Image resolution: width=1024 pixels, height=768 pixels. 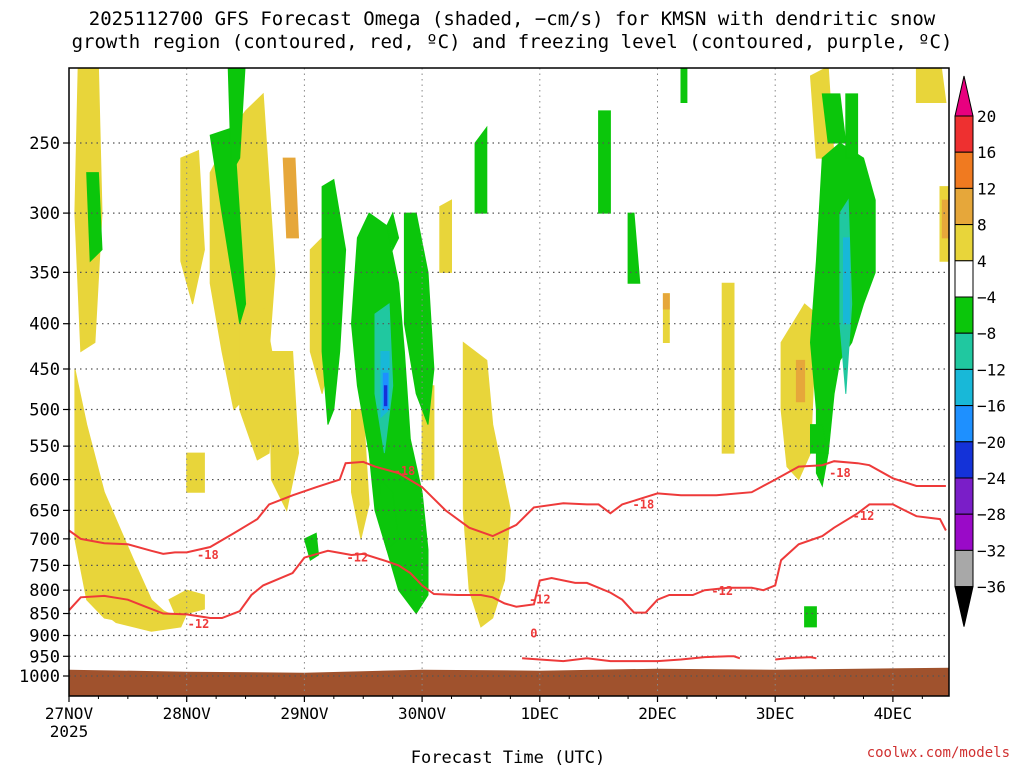 I want to click on y-tick-label-0: 250, so click(x=44, y=144).